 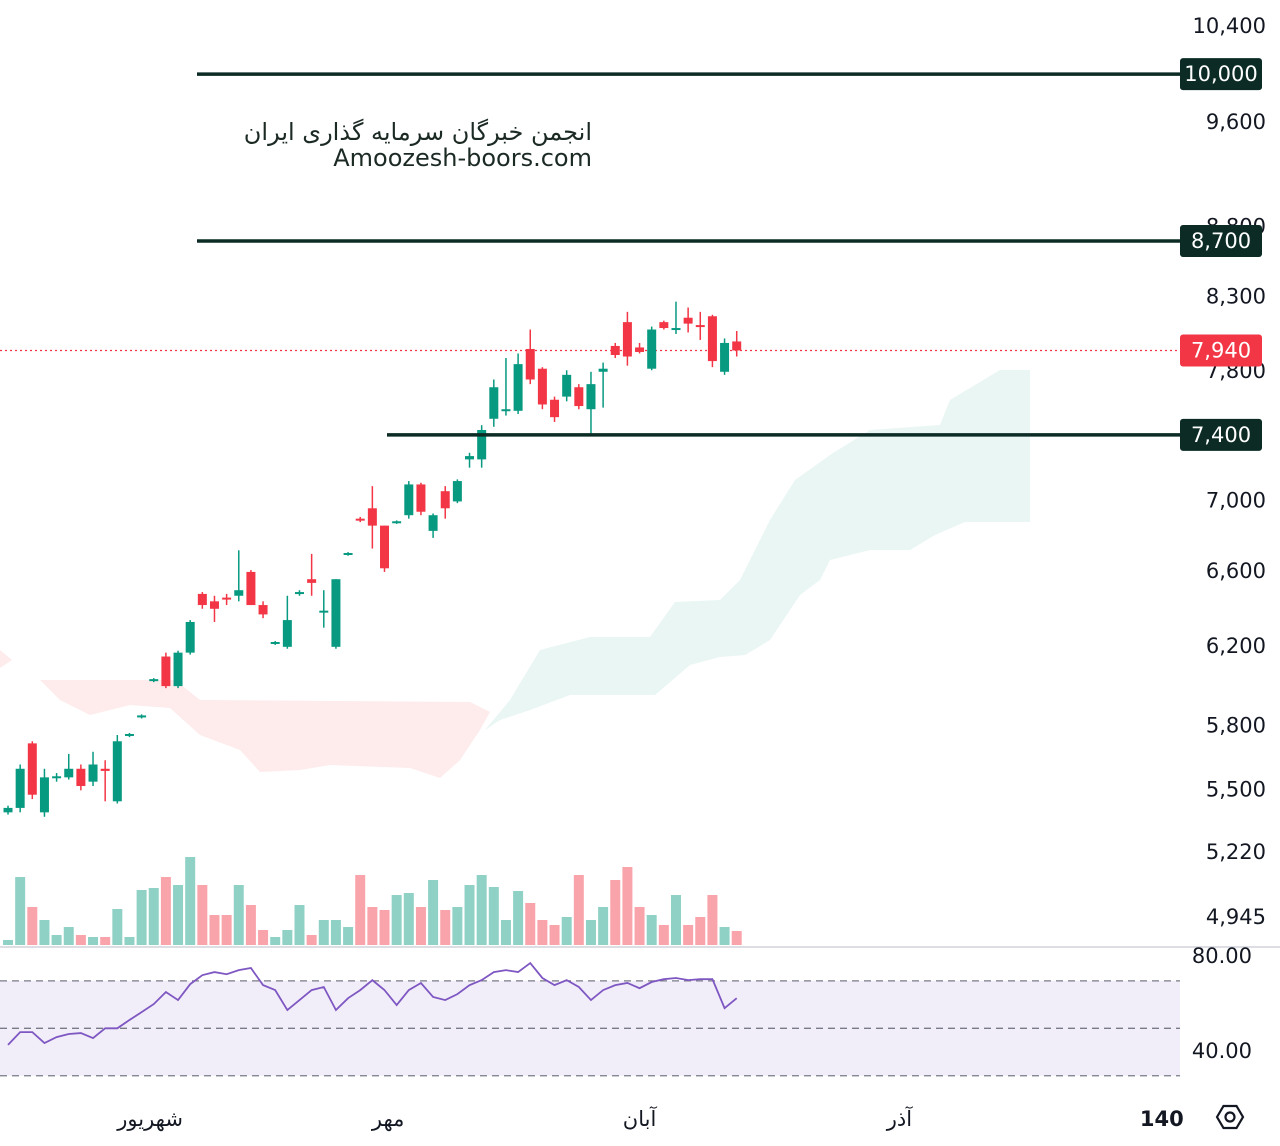 I want to click on watermark-site: Amoozesh-boors.com, so click(x=462, y=158).